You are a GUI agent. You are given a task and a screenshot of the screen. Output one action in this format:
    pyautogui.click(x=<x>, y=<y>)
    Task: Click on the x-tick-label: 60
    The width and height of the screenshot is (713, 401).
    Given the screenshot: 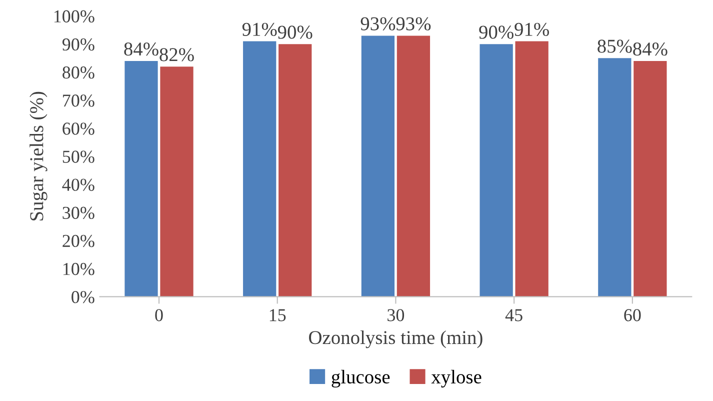 What is the action you would take?
    pyautogui.click(x=632, y=315)
    